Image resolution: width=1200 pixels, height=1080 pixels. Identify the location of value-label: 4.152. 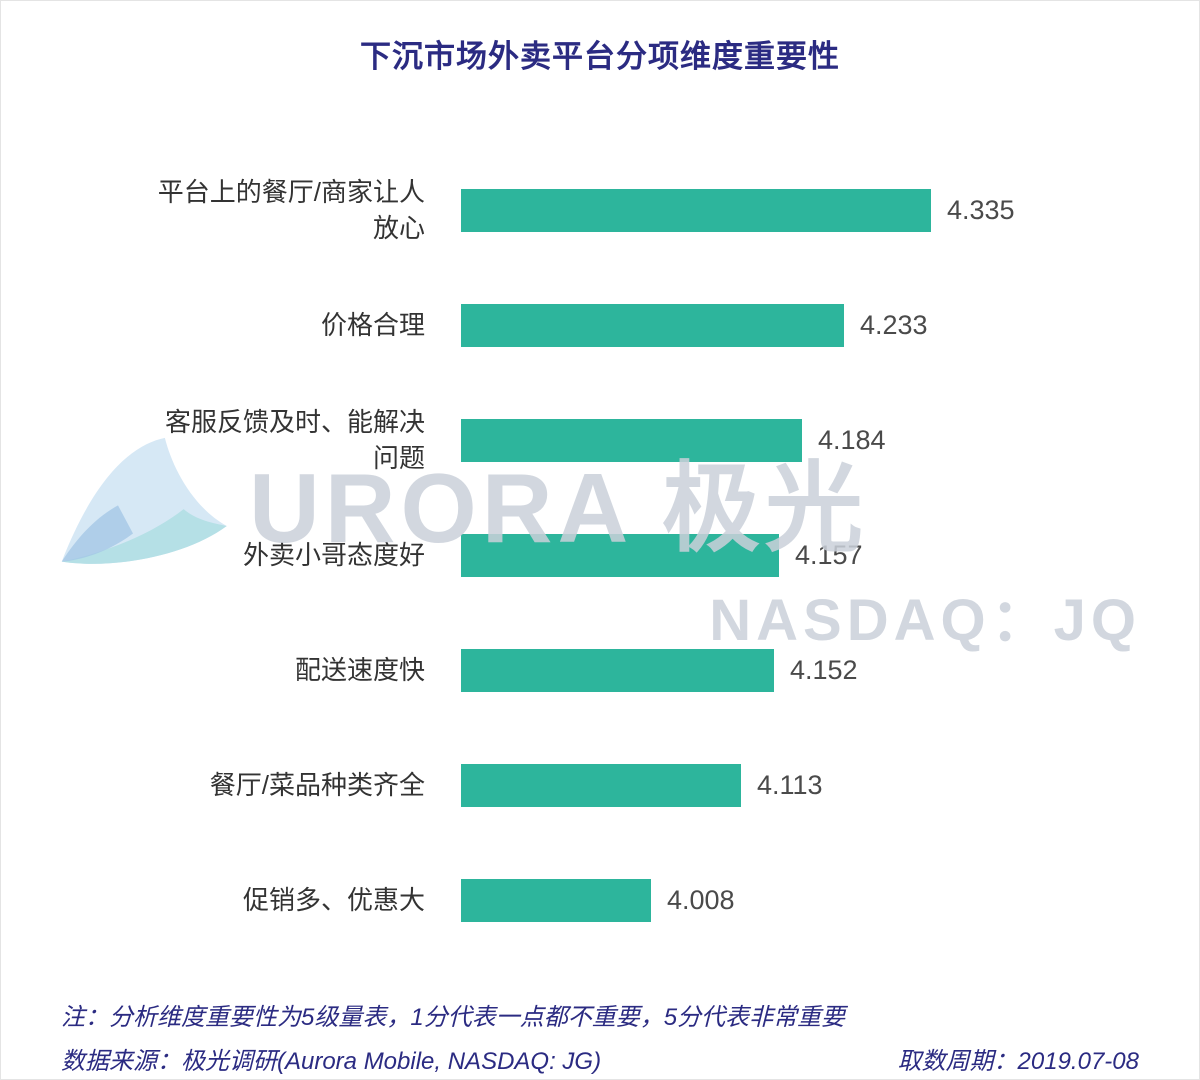
(824, 670).